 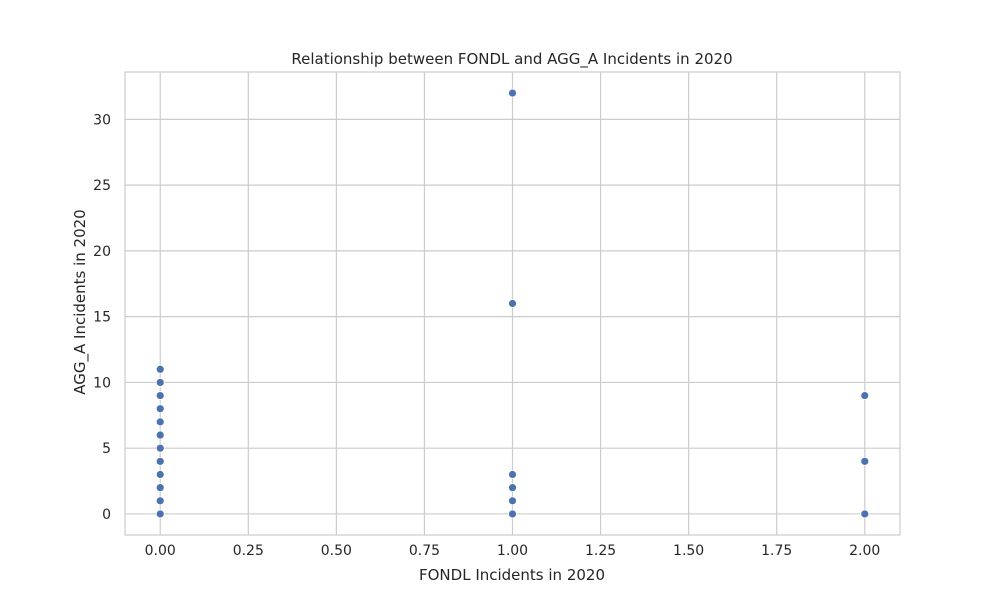 I want to click on x-tick-label: 2.00, so click(x=864, y=551).